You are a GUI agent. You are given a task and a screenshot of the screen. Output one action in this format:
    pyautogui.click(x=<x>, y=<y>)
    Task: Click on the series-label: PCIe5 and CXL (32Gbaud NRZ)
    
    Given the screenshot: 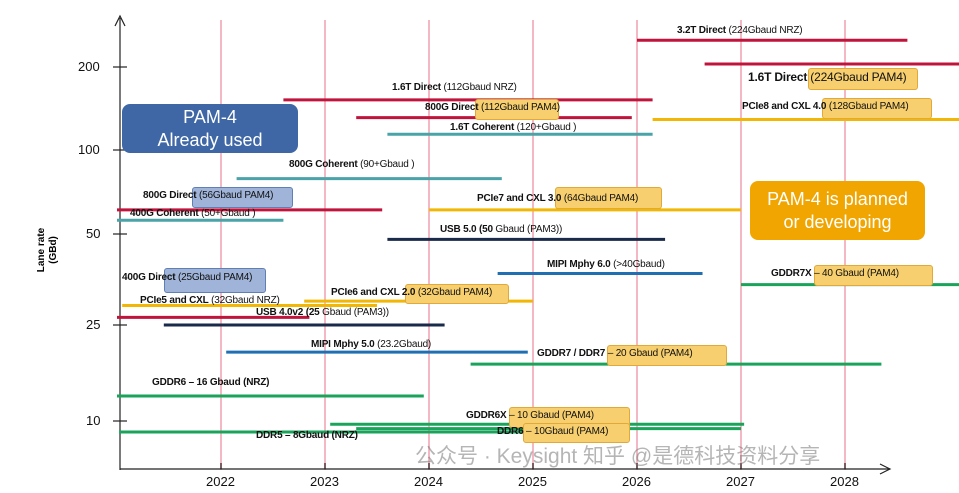 What is the action you would take?
    pyautogui.click(x=210, y=301)
    